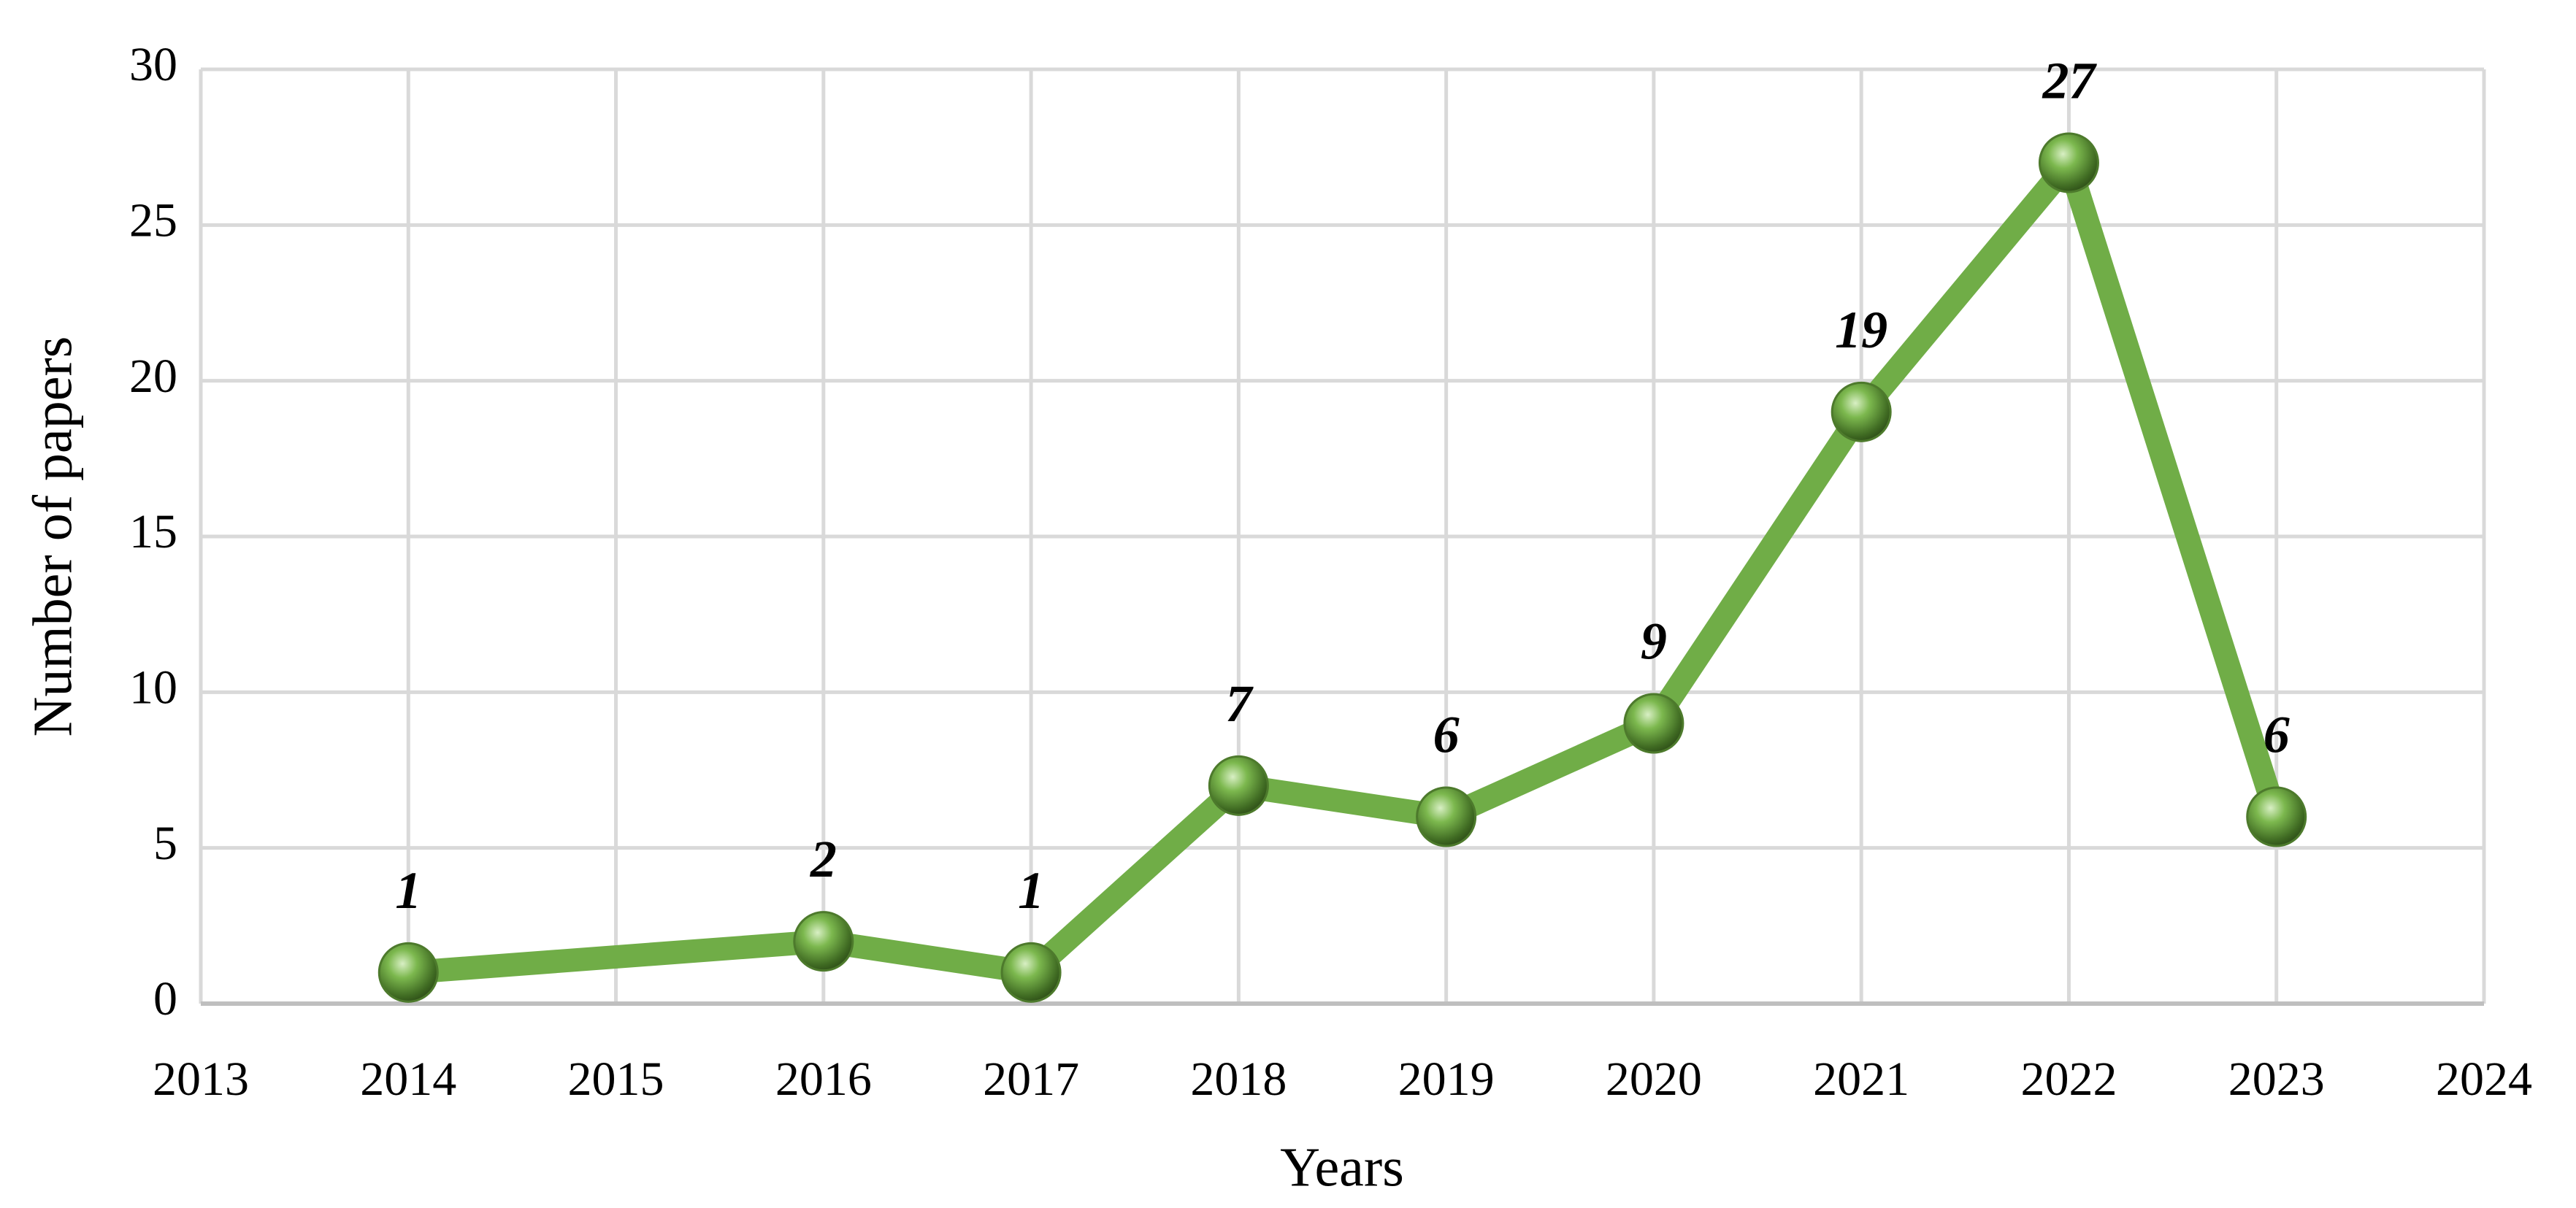  What do you see at coordinates (1654, 1079) in the screenshot?
I see `x-tick-label: 2020` at bounding box center [1654, 1079].